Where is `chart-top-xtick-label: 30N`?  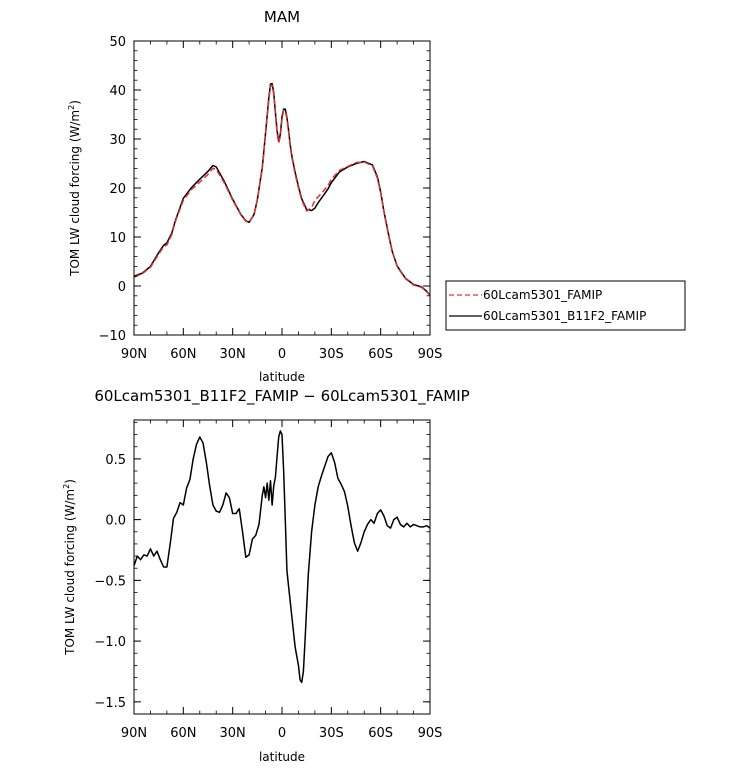
chart-top-xtick-label: 30N is located at coordinates (233, 354).